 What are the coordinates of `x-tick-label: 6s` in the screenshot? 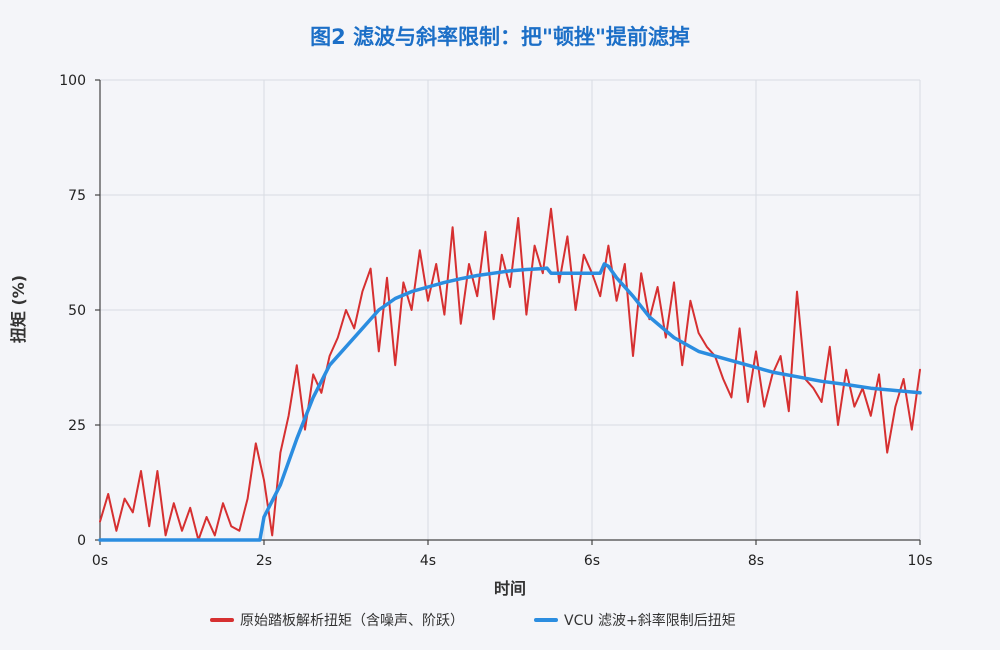 It's located at (592, 561).